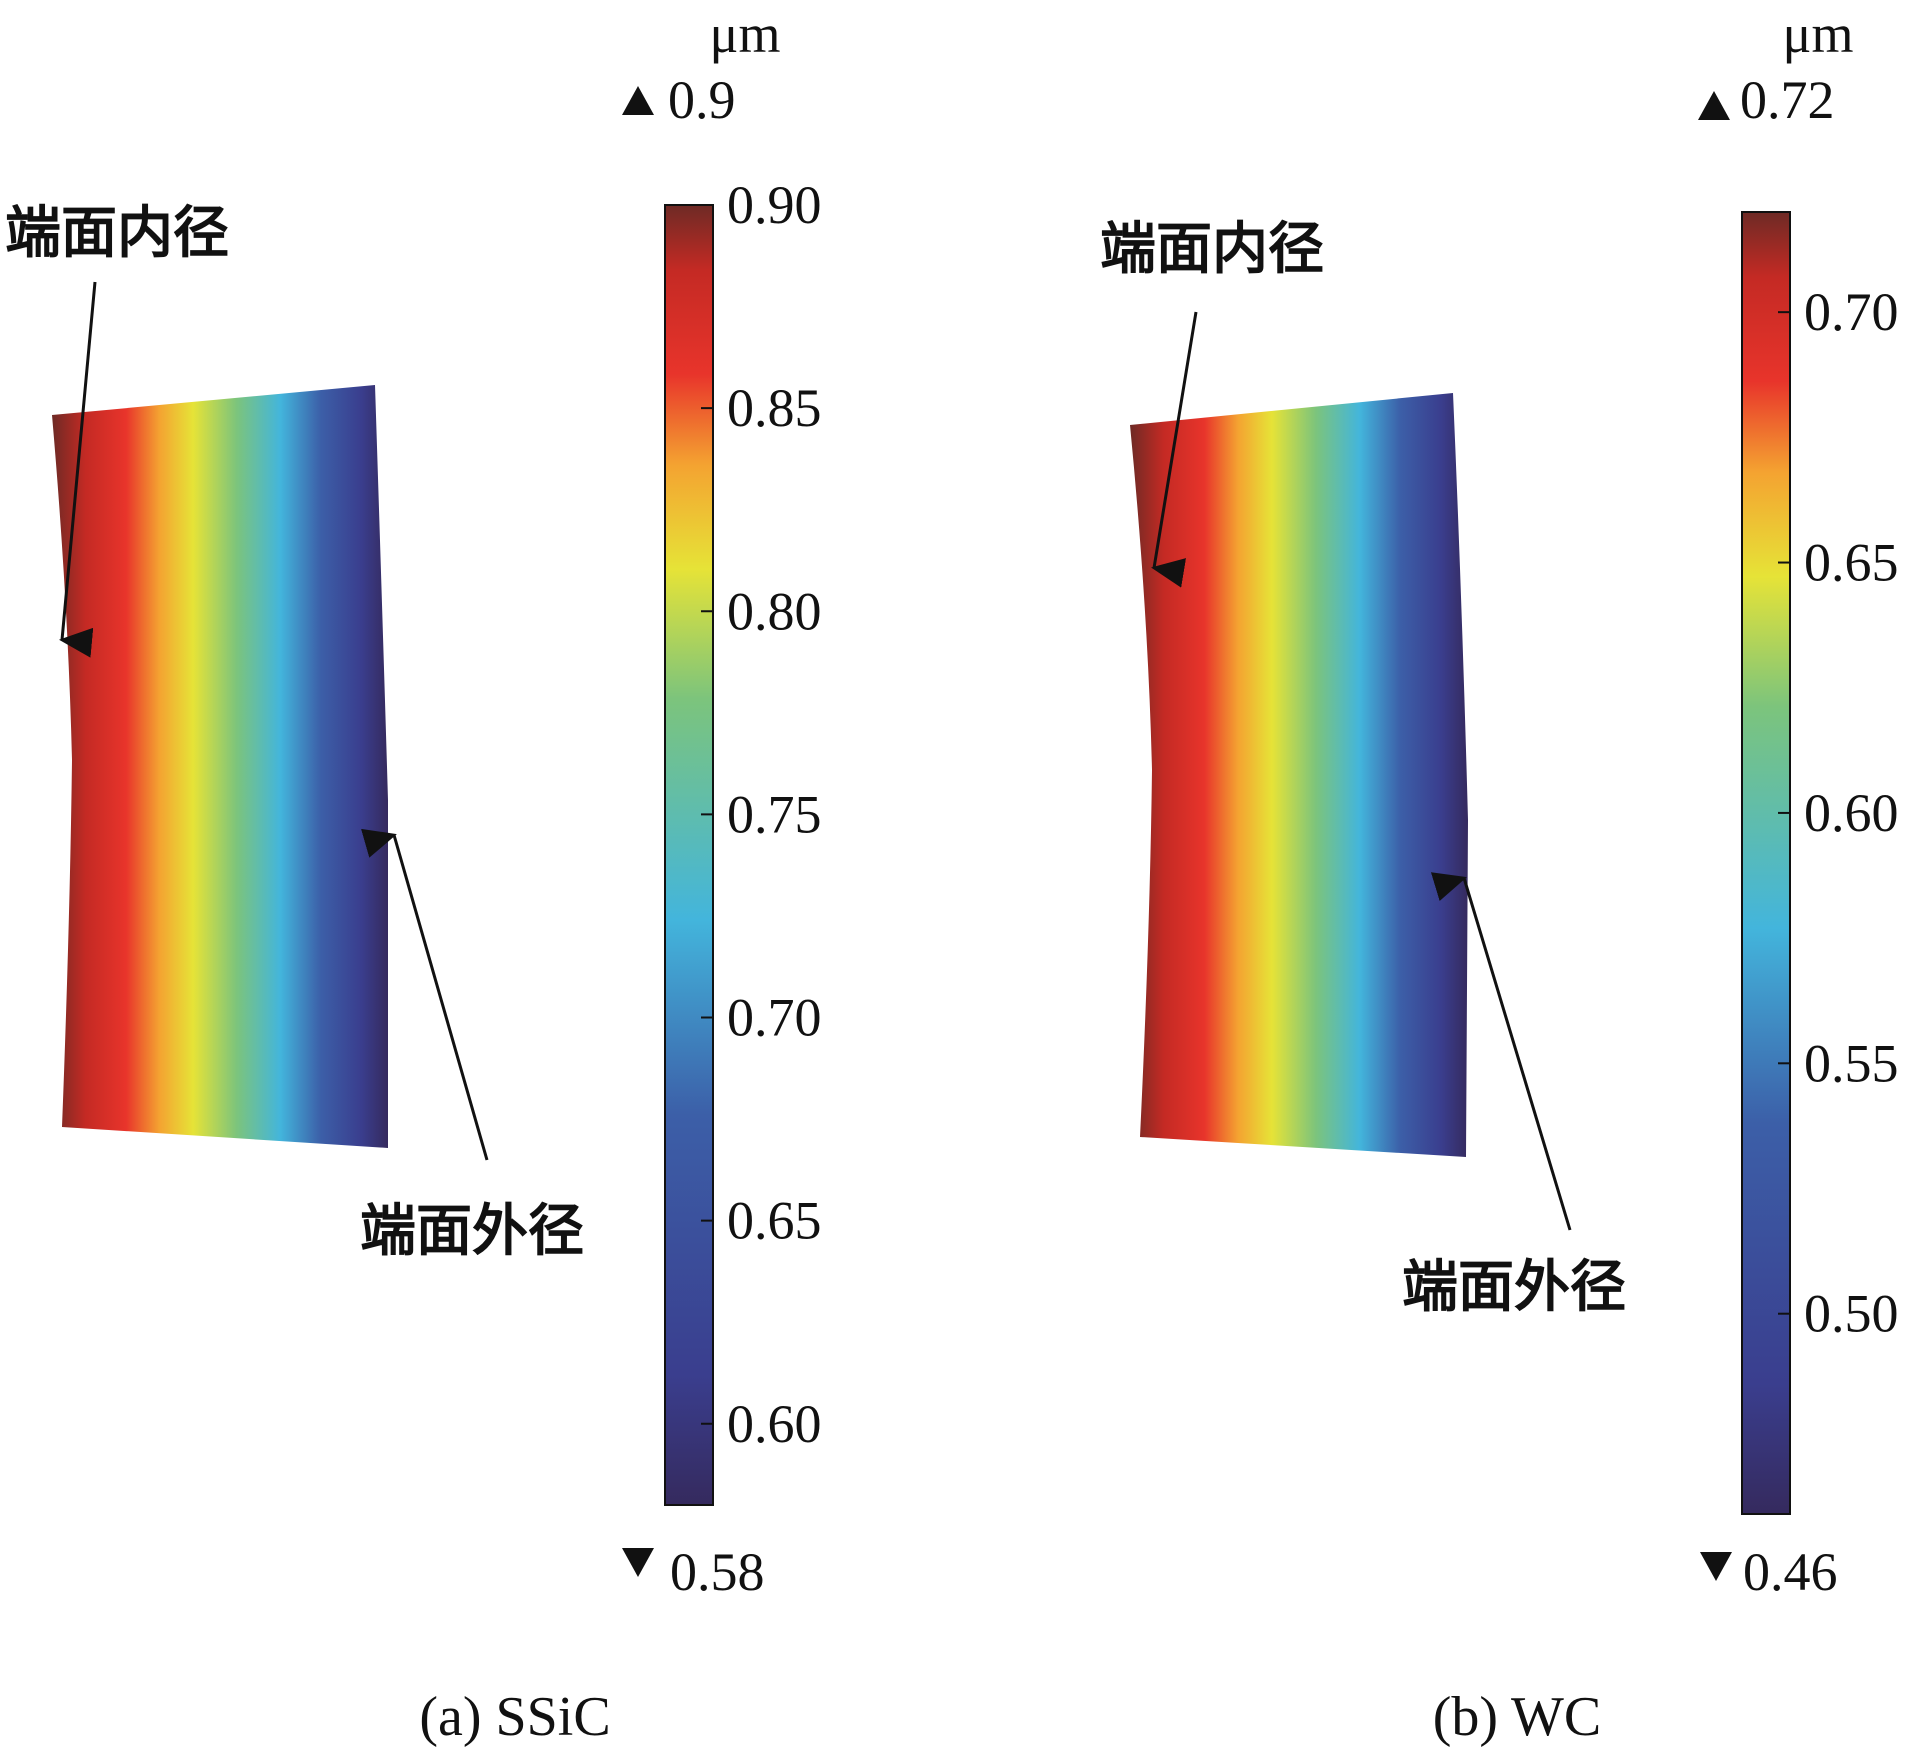  I want to click on panel-a-label-outer-diameter: 端面外径, so click(472, 1231).